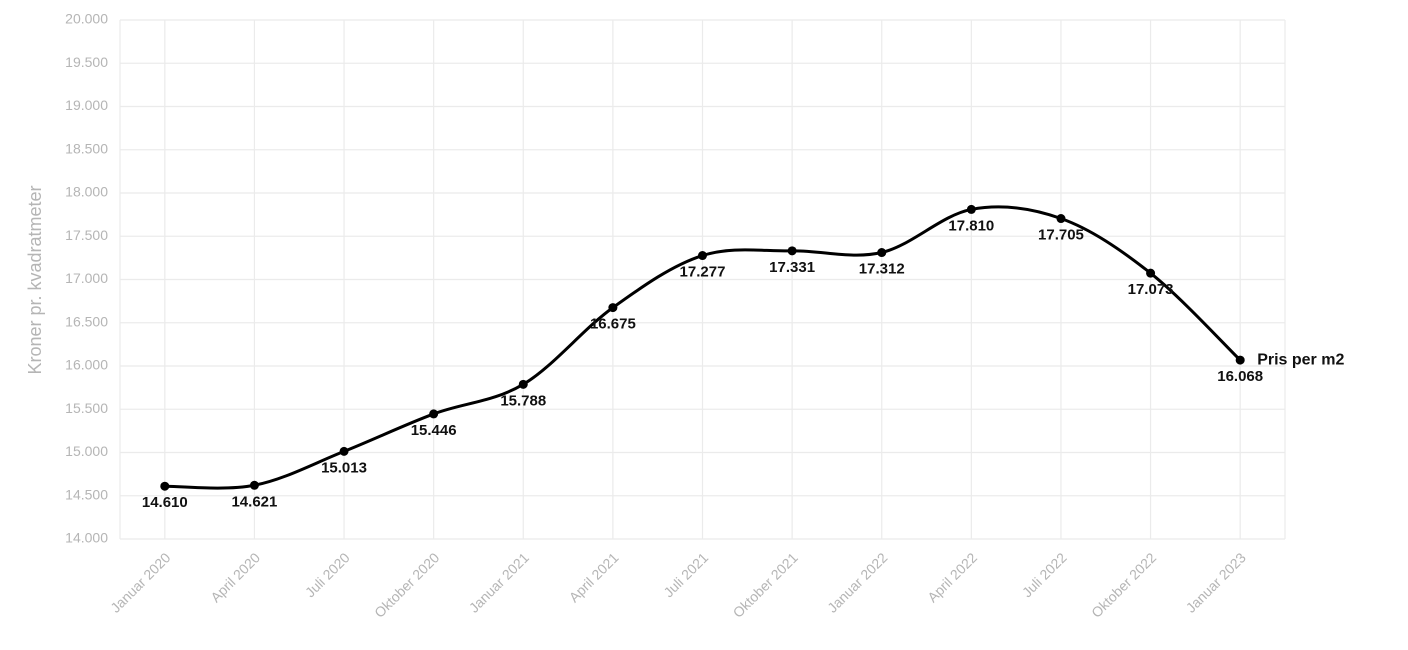 This screenshot has height=650, width=1408. What do you see at coordinates (235, 577) in the screenshot?
I see `x-tick-label: April 2020` at bounding box center [235, 577].